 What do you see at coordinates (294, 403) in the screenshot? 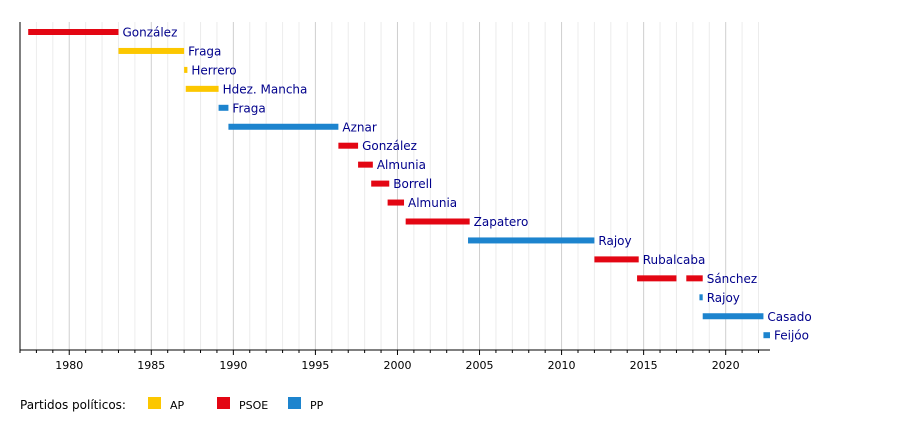
I see `legend-swatch-pp` at bounding box center [294, 403].